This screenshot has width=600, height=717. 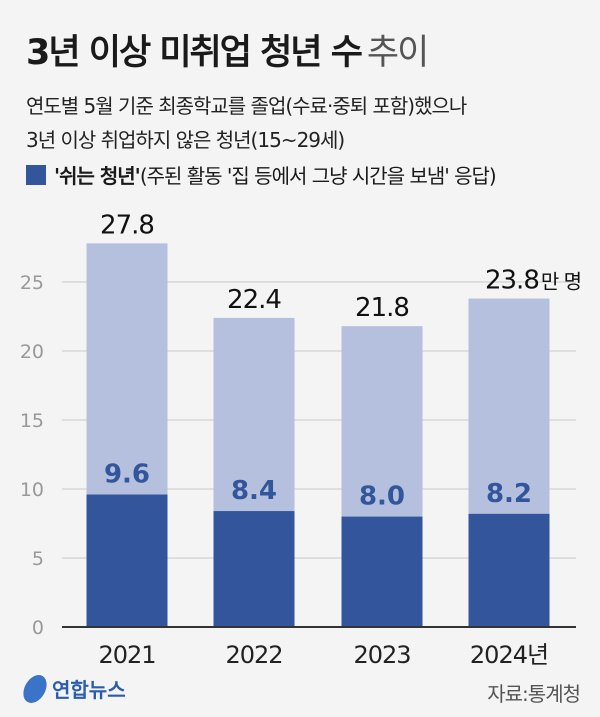 I want to click on resting-label: 8.2, so click(x=509, y=494).